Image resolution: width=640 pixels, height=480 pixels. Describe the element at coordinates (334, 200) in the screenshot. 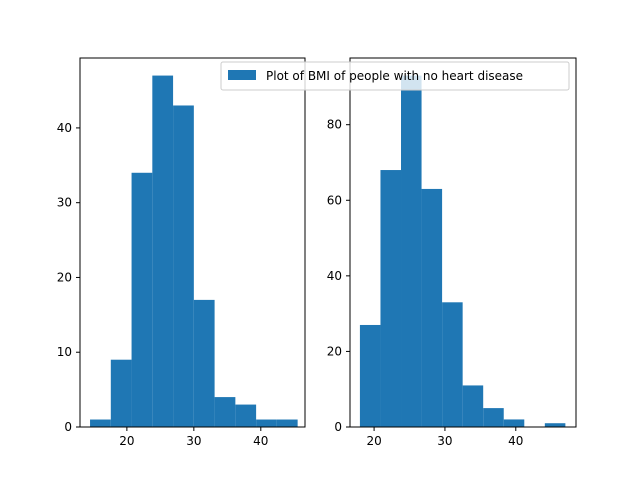

I see `y-tick-label: 60` at that location.